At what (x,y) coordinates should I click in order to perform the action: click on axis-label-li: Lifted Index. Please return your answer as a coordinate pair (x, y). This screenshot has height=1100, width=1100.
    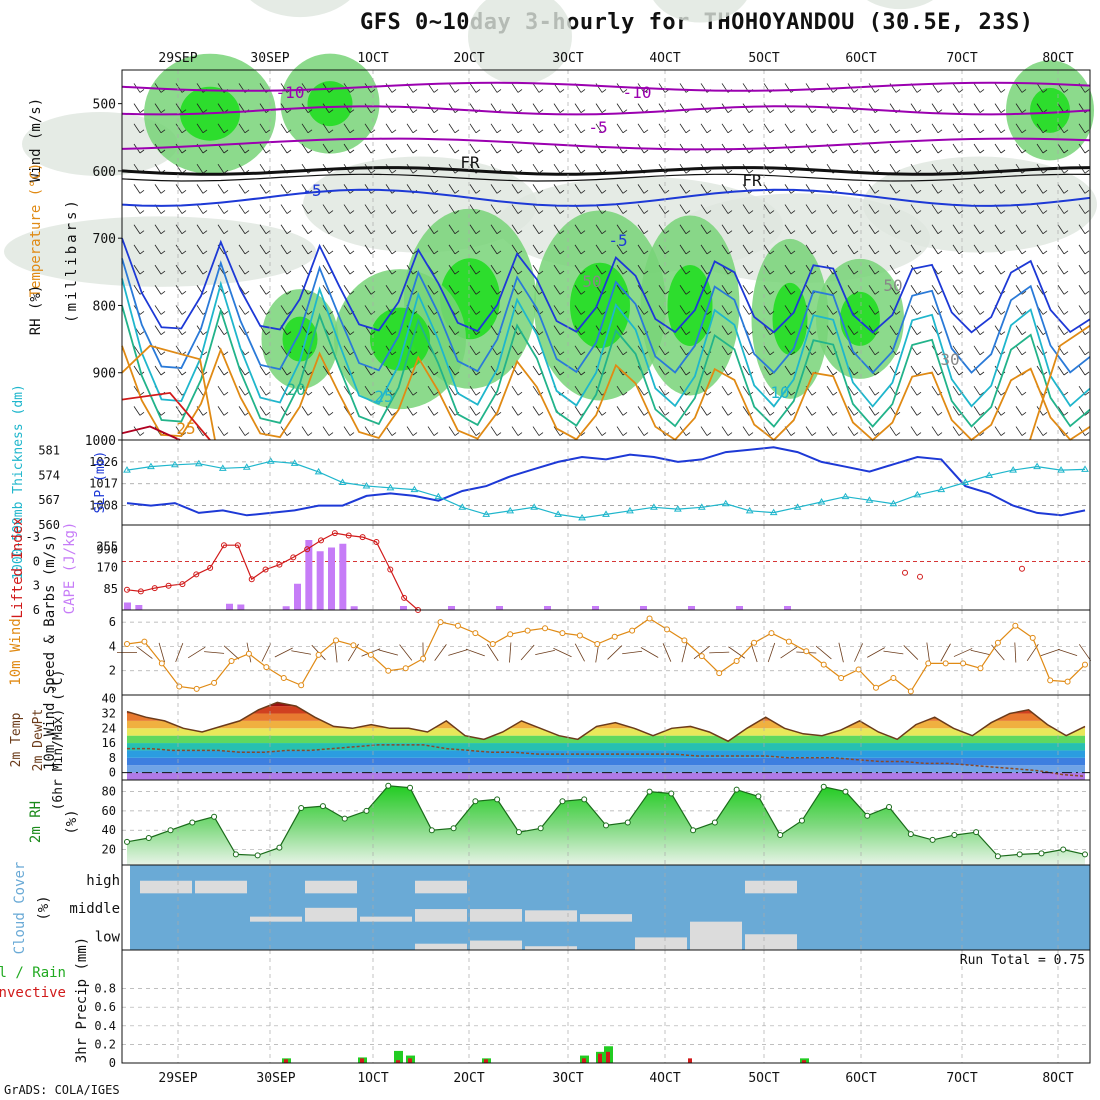
    Looking at the image, I should click on (18, 567).